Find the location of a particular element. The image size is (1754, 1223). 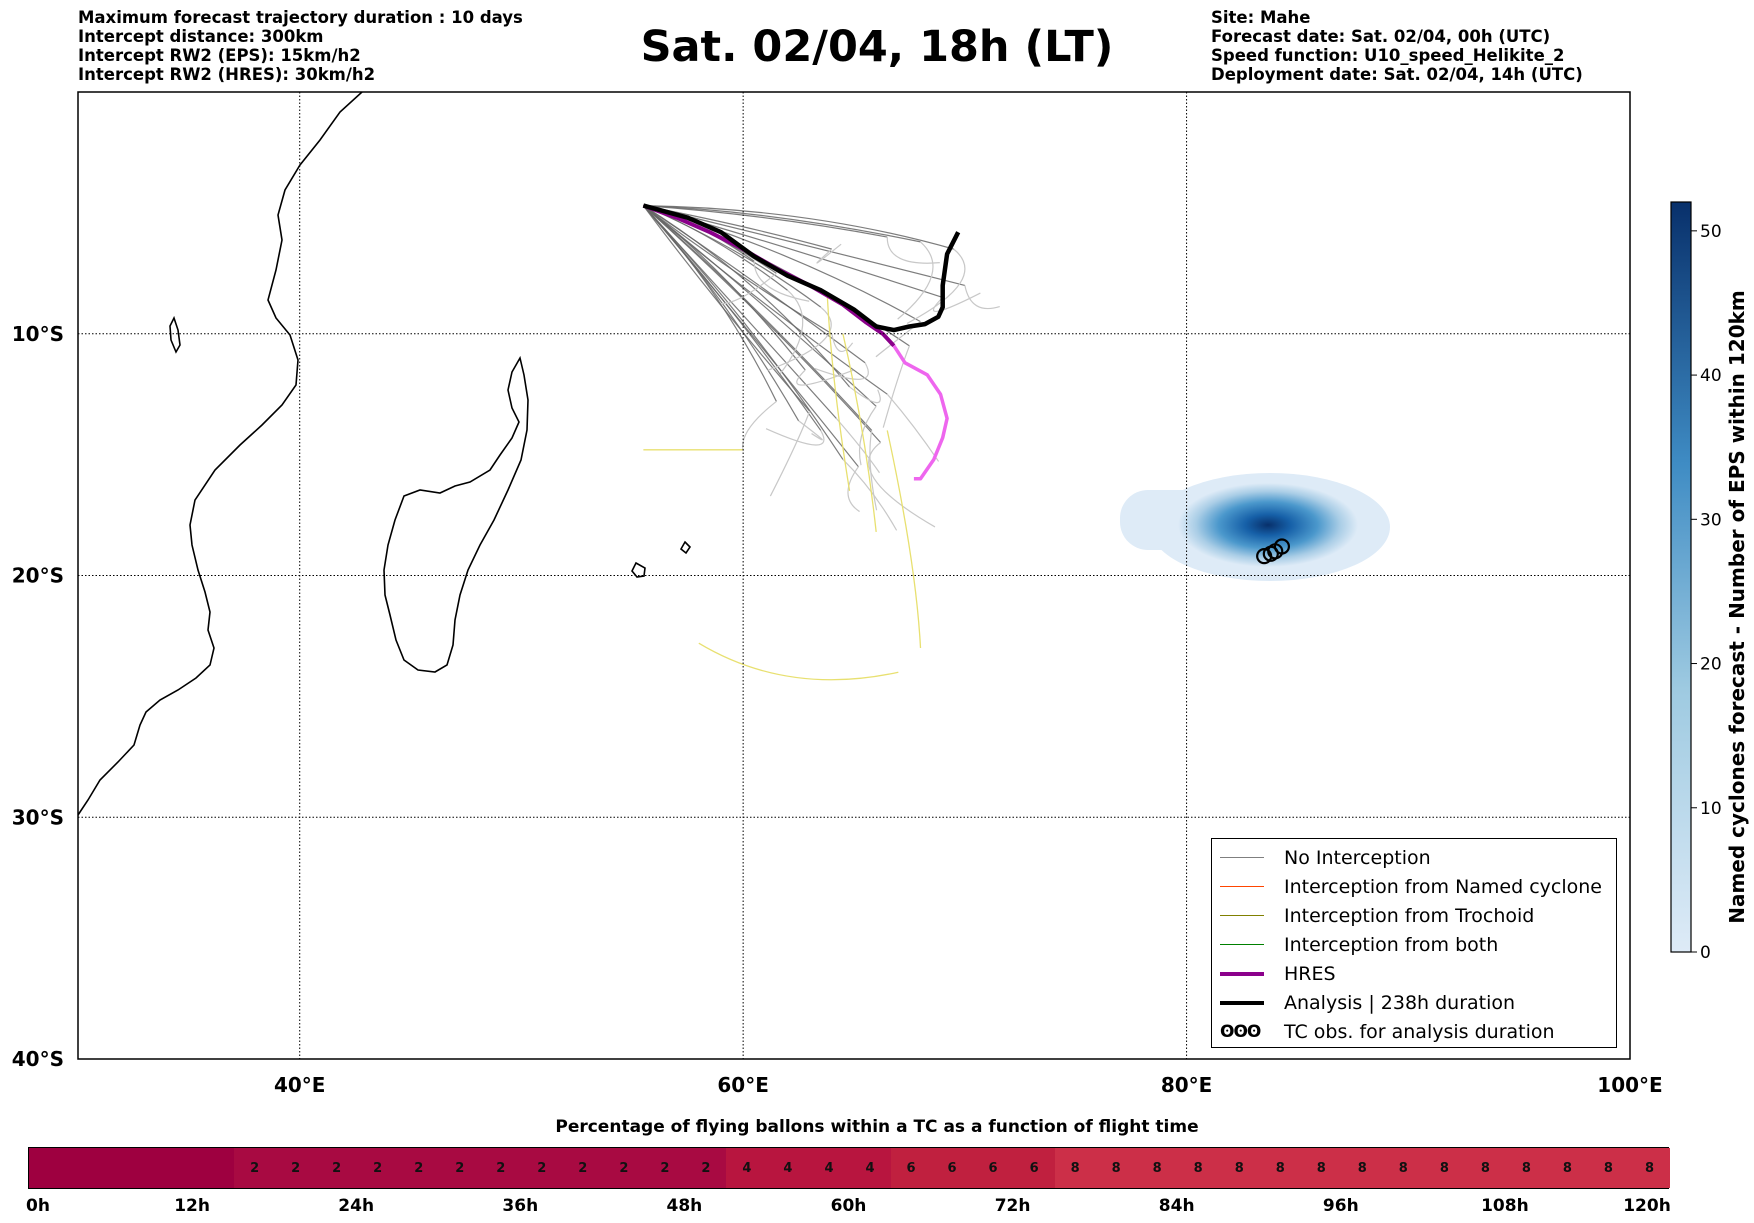

percentage-tick-label: 96h is located at coordinates (1340, 1206).